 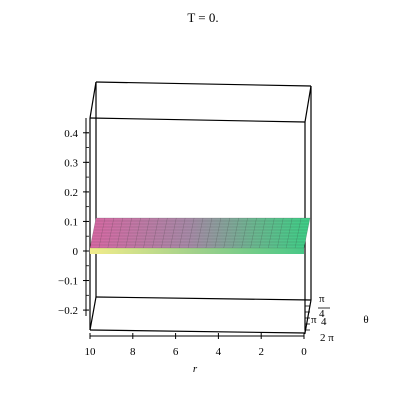 I want to click on z-tick-label: 0.1, so click(x=71, y=222).